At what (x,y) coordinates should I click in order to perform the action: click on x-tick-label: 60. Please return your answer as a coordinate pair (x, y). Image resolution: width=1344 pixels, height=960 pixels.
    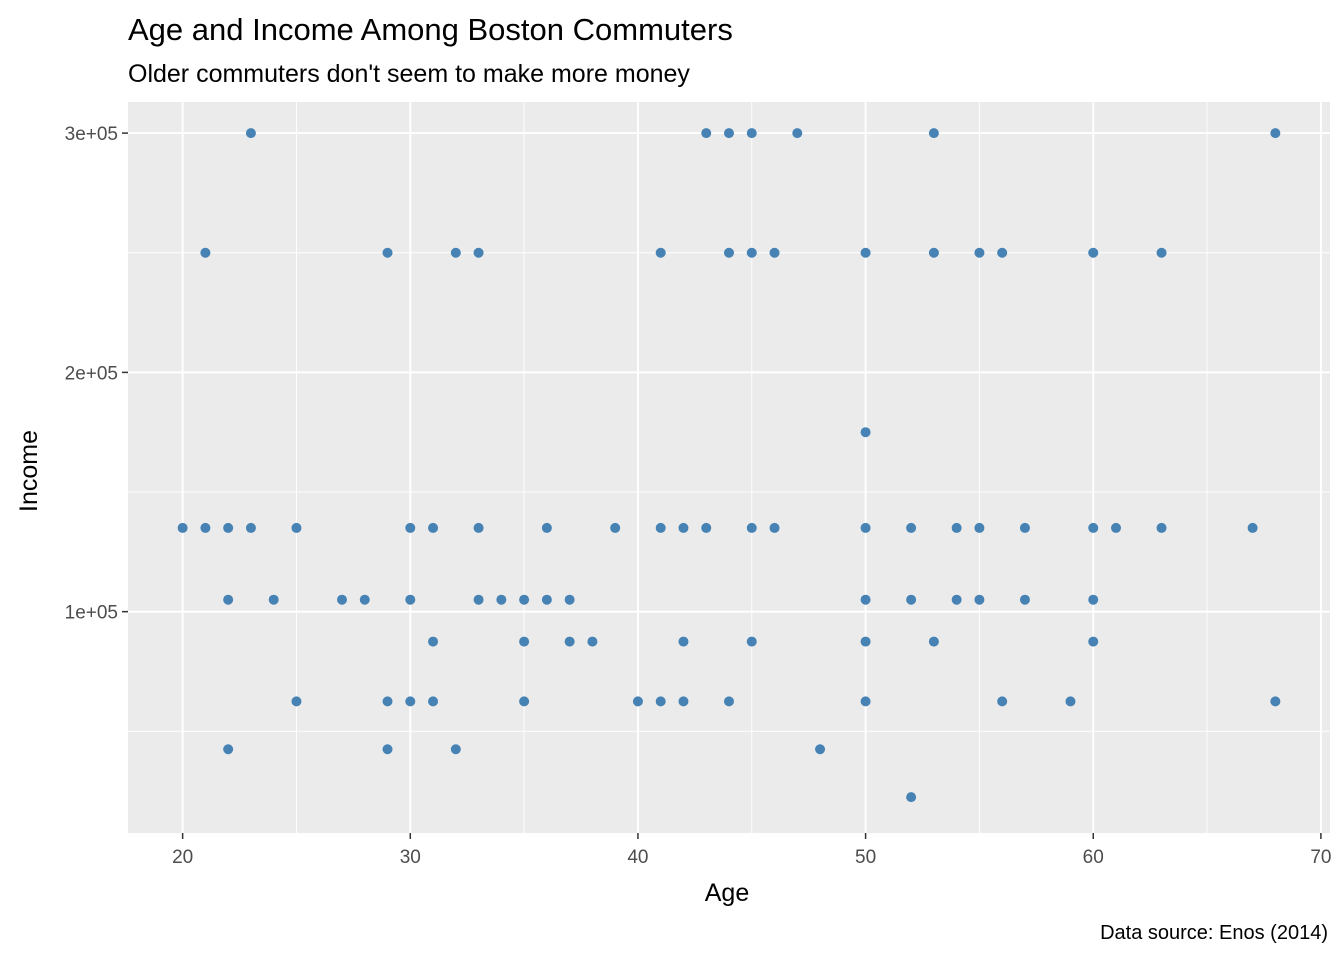
    Looking at the image, I should click on (1093, 857).